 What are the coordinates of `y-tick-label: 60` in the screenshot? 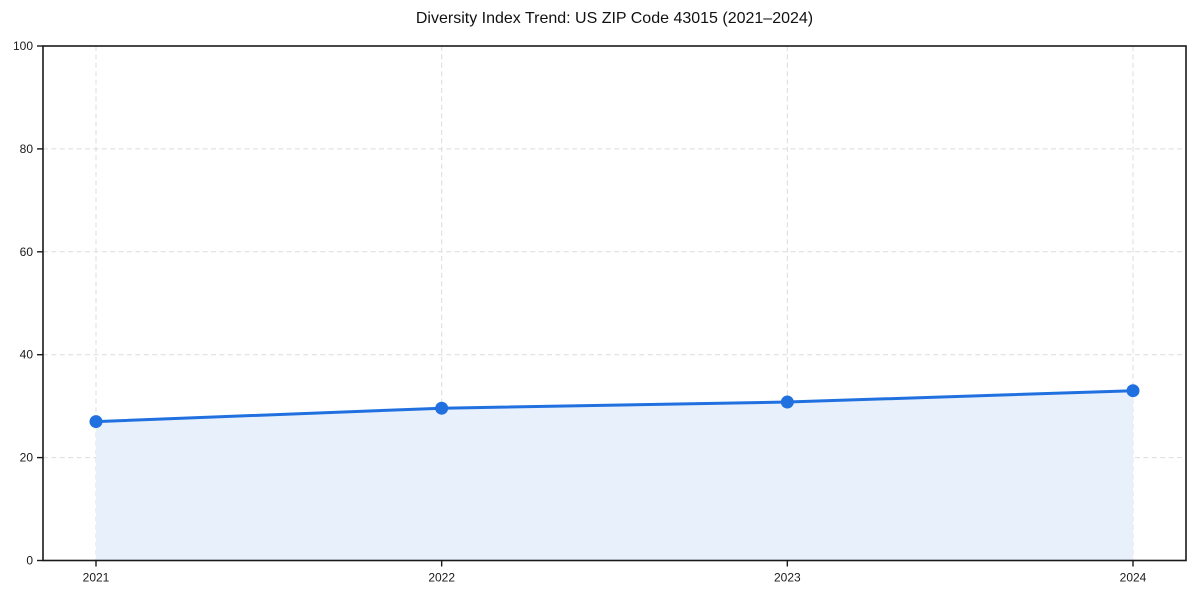 It's located at (27, 252).